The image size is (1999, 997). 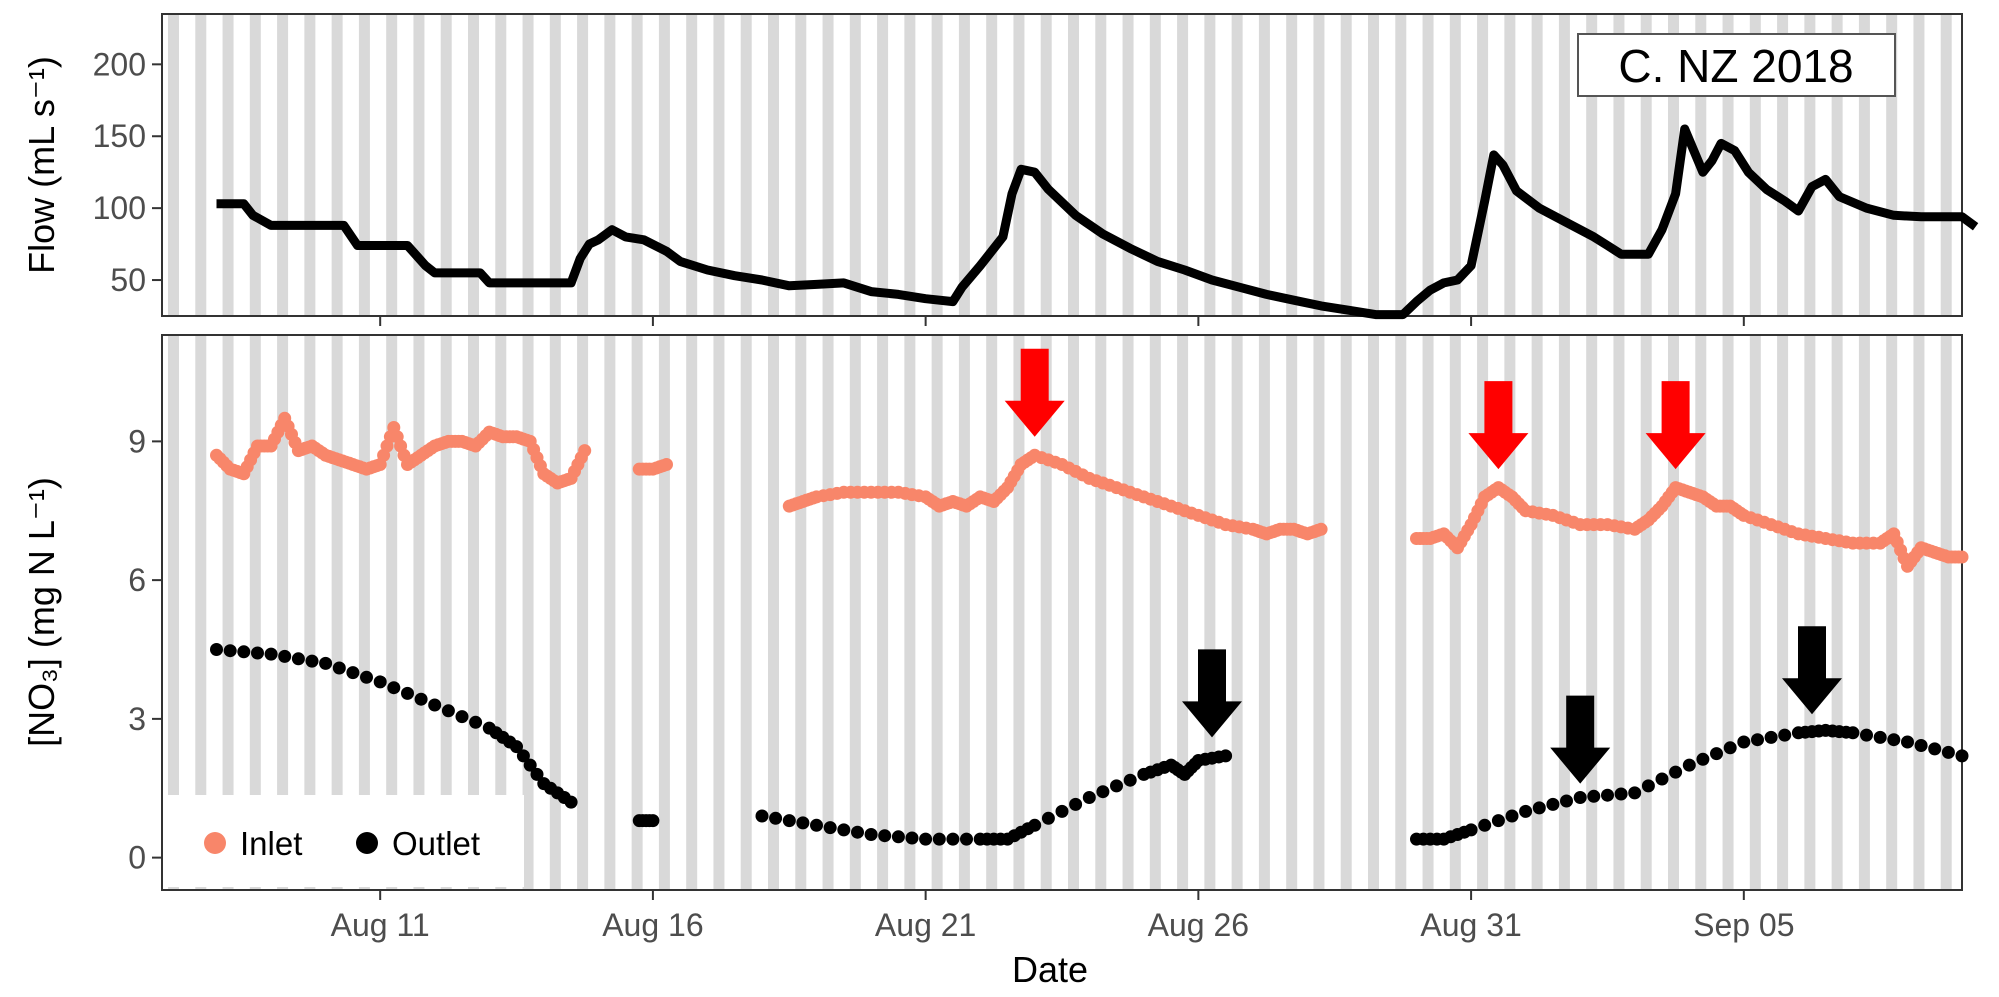 What do you see at coordinates (585, 451) in the screenshot?
I see `inlet-point` at bounding box center [585, 451].